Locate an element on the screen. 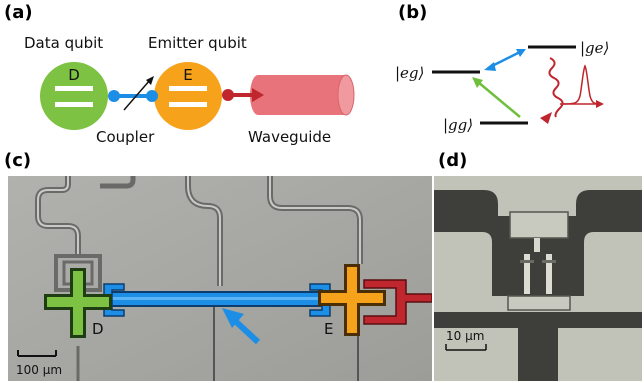 The image size is (644, 383). emission-spectrum is located at coordinates (582, 87).